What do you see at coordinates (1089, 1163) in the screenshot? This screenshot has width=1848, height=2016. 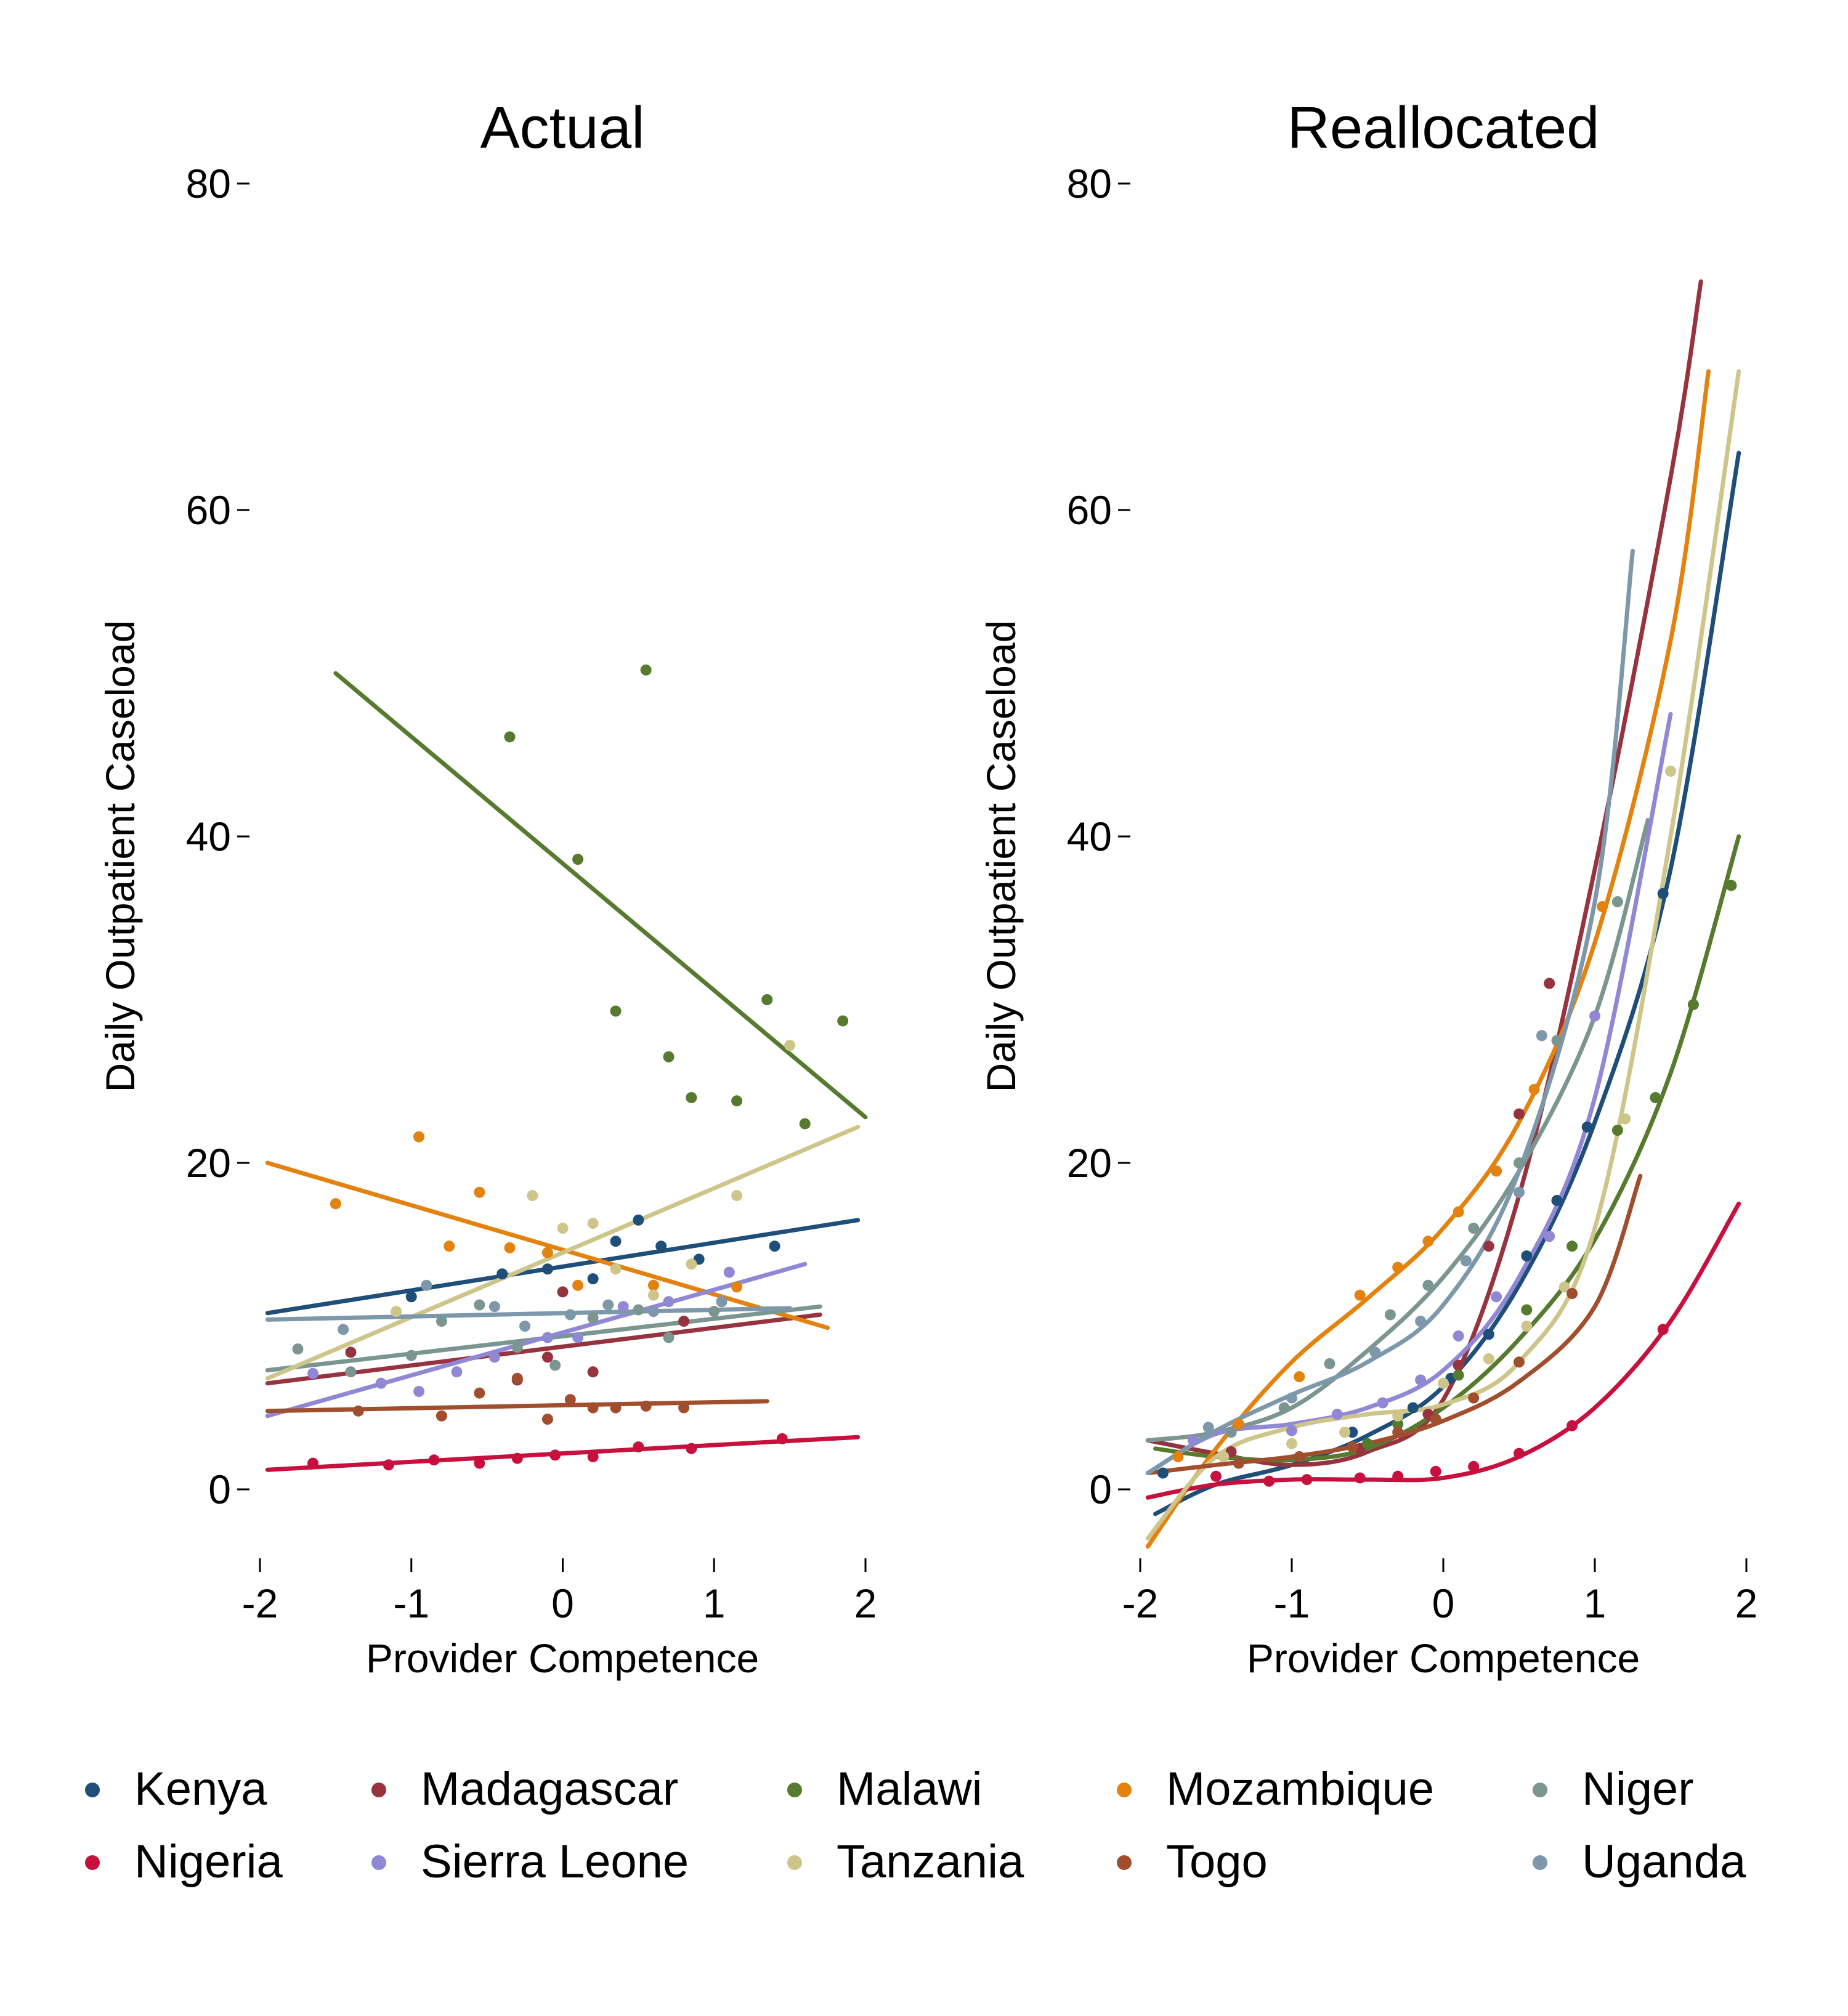 I see `y-tick-label: 20` at bounding box center [1089, 1163].